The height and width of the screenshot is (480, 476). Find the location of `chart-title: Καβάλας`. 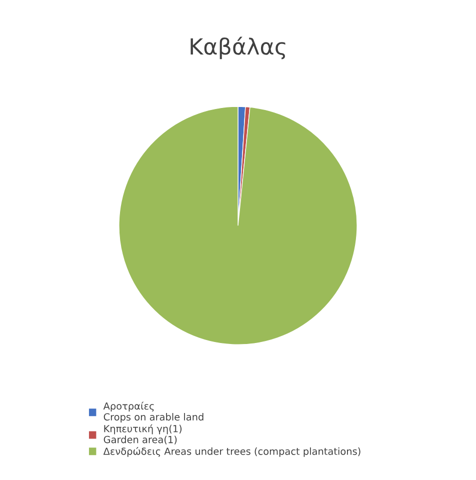

chart-title: Καβάλας is located at coordinates (238, 48).